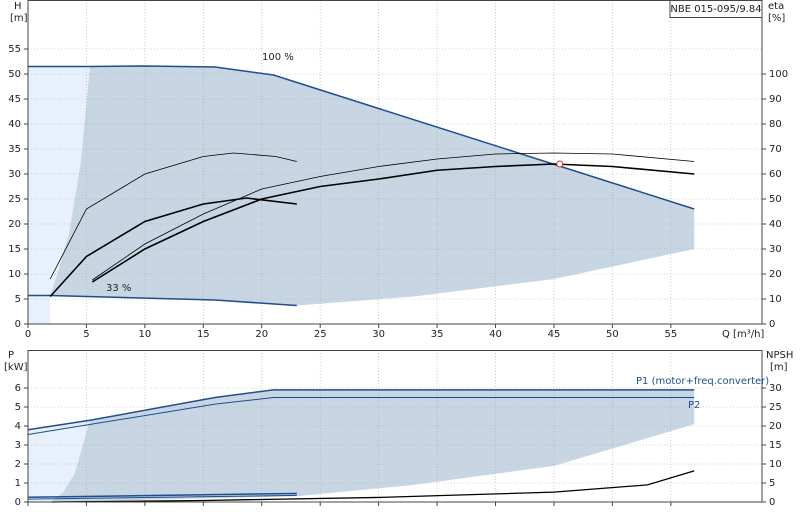  I want to click on y-tick-label: 1, so click(18, 483).